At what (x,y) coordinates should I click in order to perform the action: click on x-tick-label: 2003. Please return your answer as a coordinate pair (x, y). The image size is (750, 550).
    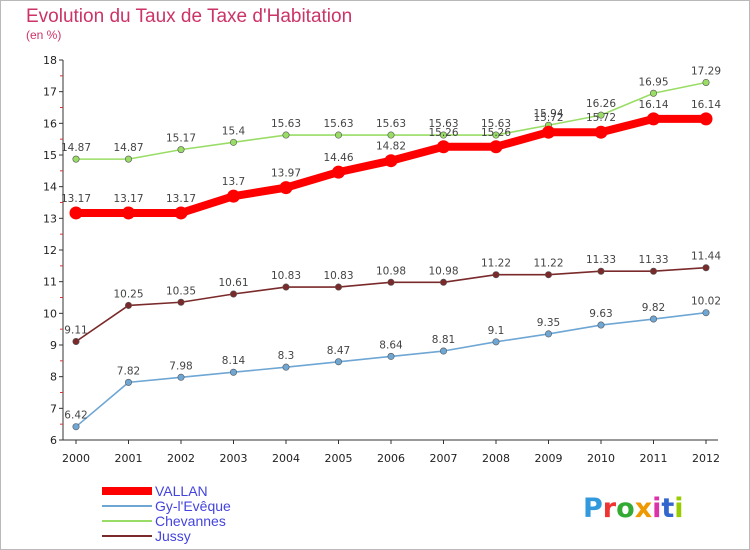
    Looking at the image, I should click on (234, 458).